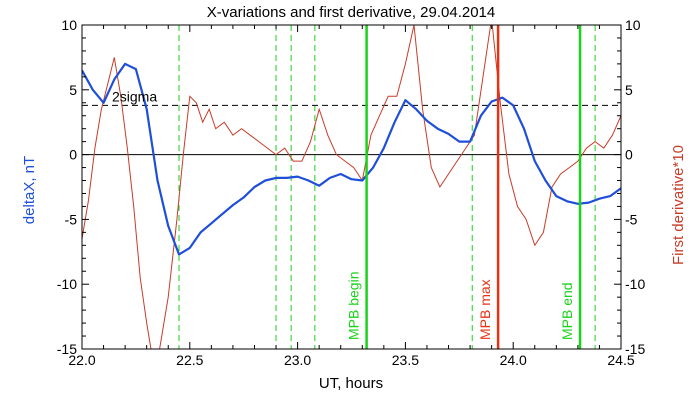 The width and height of the screenshot is (700, 400). What do you see at coordinates (81, 360) in the screenshot?
I see `x-tick-label-0: 22.0` at bounding box center [81, 360].